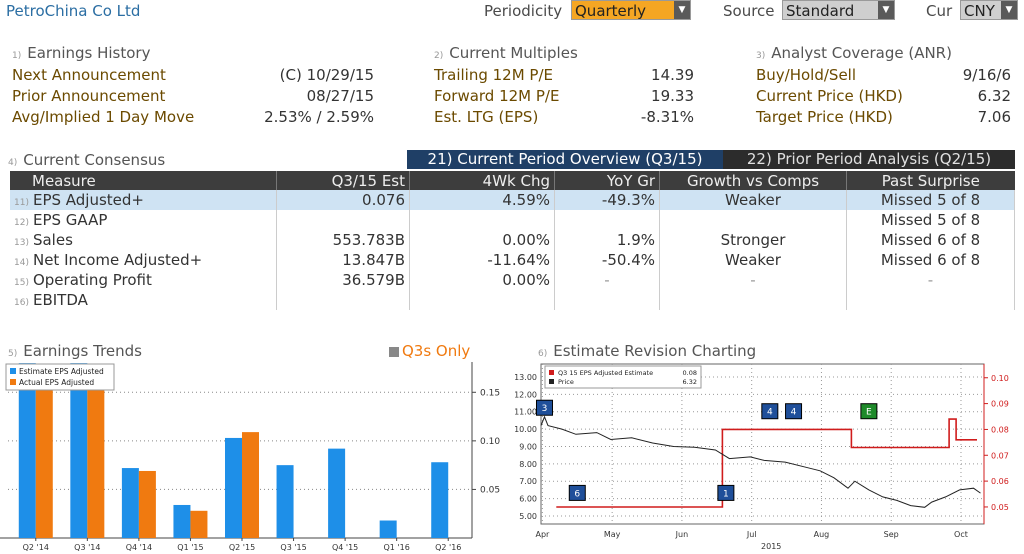 This screenshot has height=554, width=1024. Describe the element at coordinates (994, 117) in the screenshot. I see `target-price-value: 7.06` at that location.